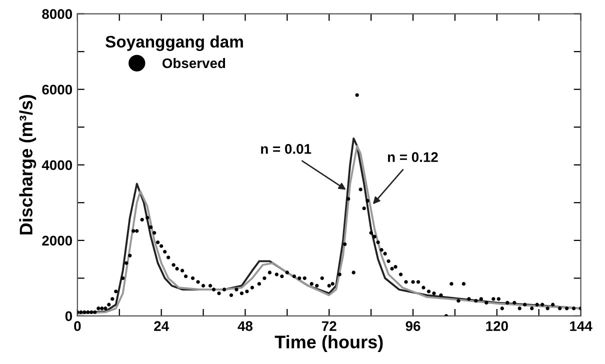 This screenshot has height=364, width=605. What do you see at coordinates (161, 326) in the screenshot?
I see `x-tick-label: 24` at bounding box center [161, 326].